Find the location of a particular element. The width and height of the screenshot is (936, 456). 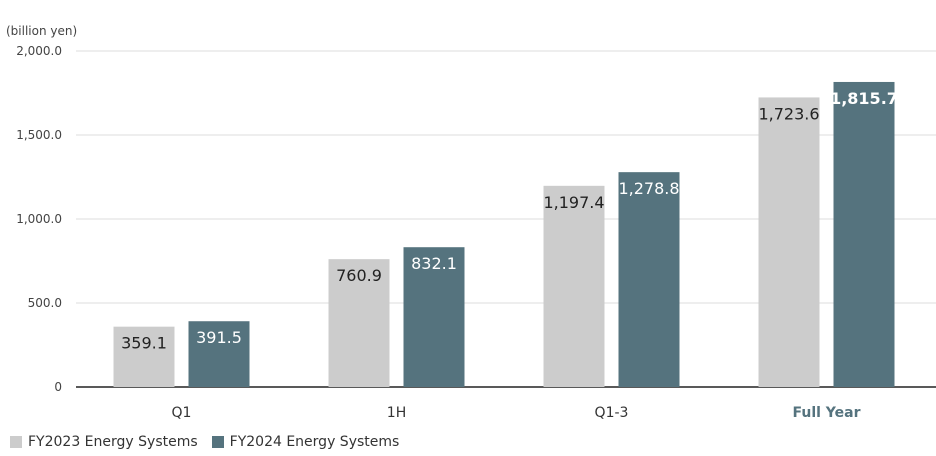

data-label: 1,278.8 is located at coordinates (648, 188).